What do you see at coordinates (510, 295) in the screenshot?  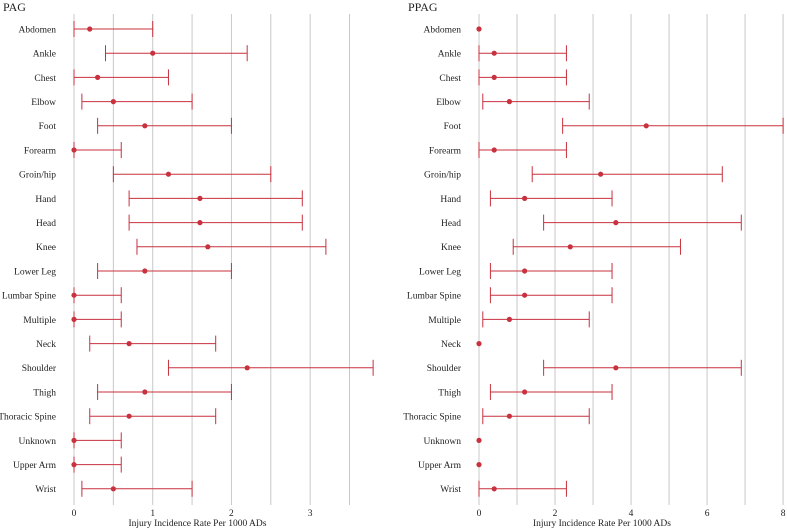 I see `ppag-row-lumbar-spine: Lumbar Spine` at bounding box center [510, 295].